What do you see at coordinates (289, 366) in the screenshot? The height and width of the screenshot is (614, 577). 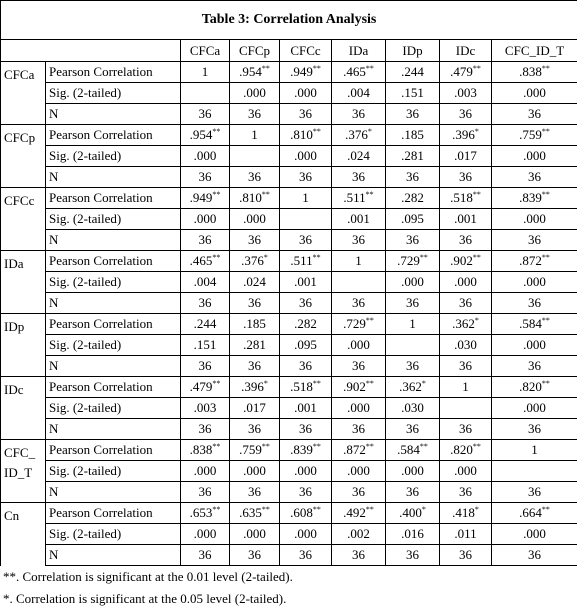 I see `data-row: N 36 36 36 36 36 36 36` at bounding box center [289, 366].